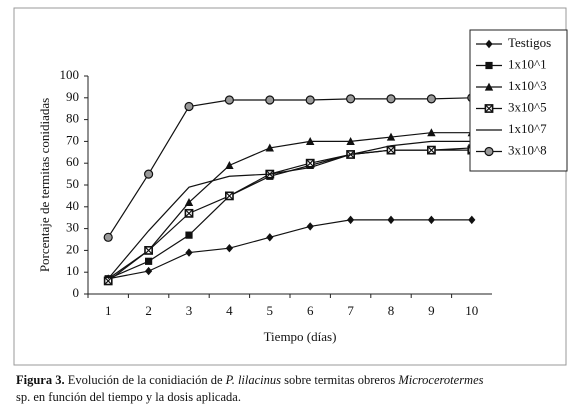 Image resolution: width=580 pixels, height=414 pixels. Describe the element at coordinates (72, 118) in the screenshot. I see `y-tick-label: 80` at that location.